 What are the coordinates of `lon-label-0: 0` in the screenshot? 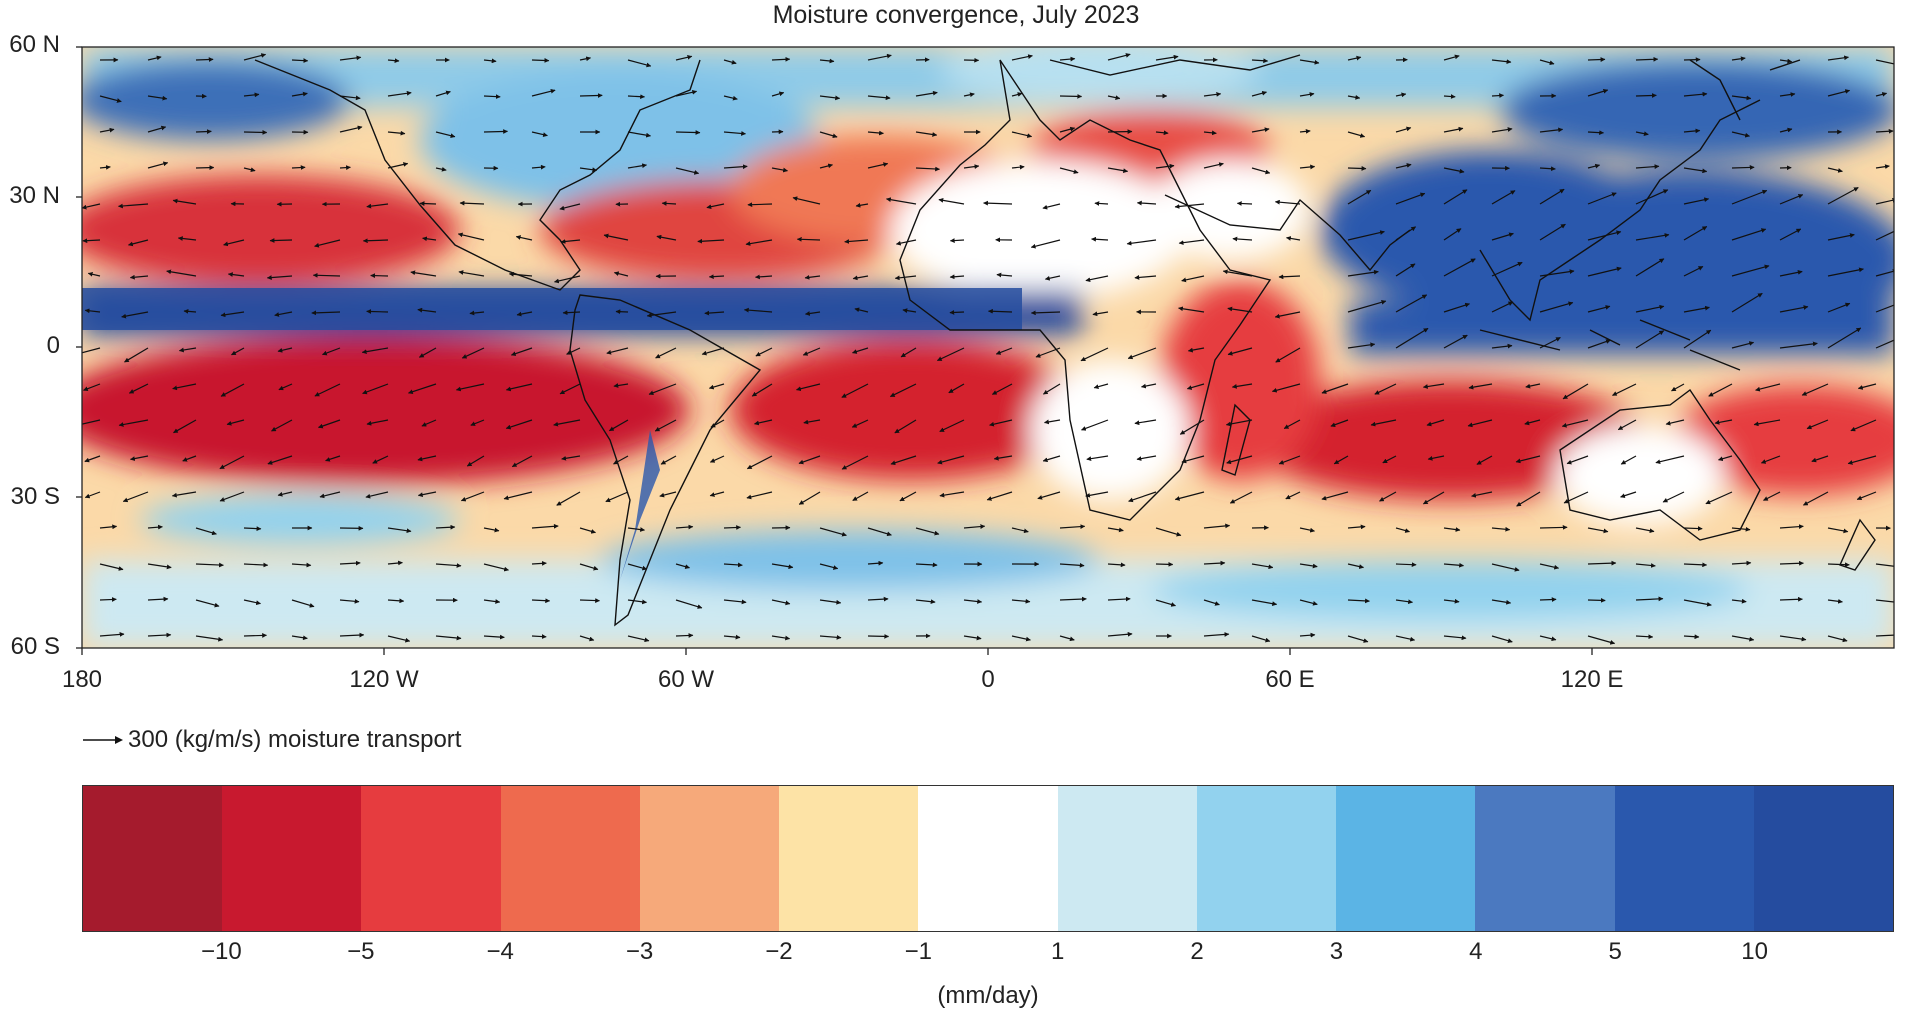 It's located at (988, 679).